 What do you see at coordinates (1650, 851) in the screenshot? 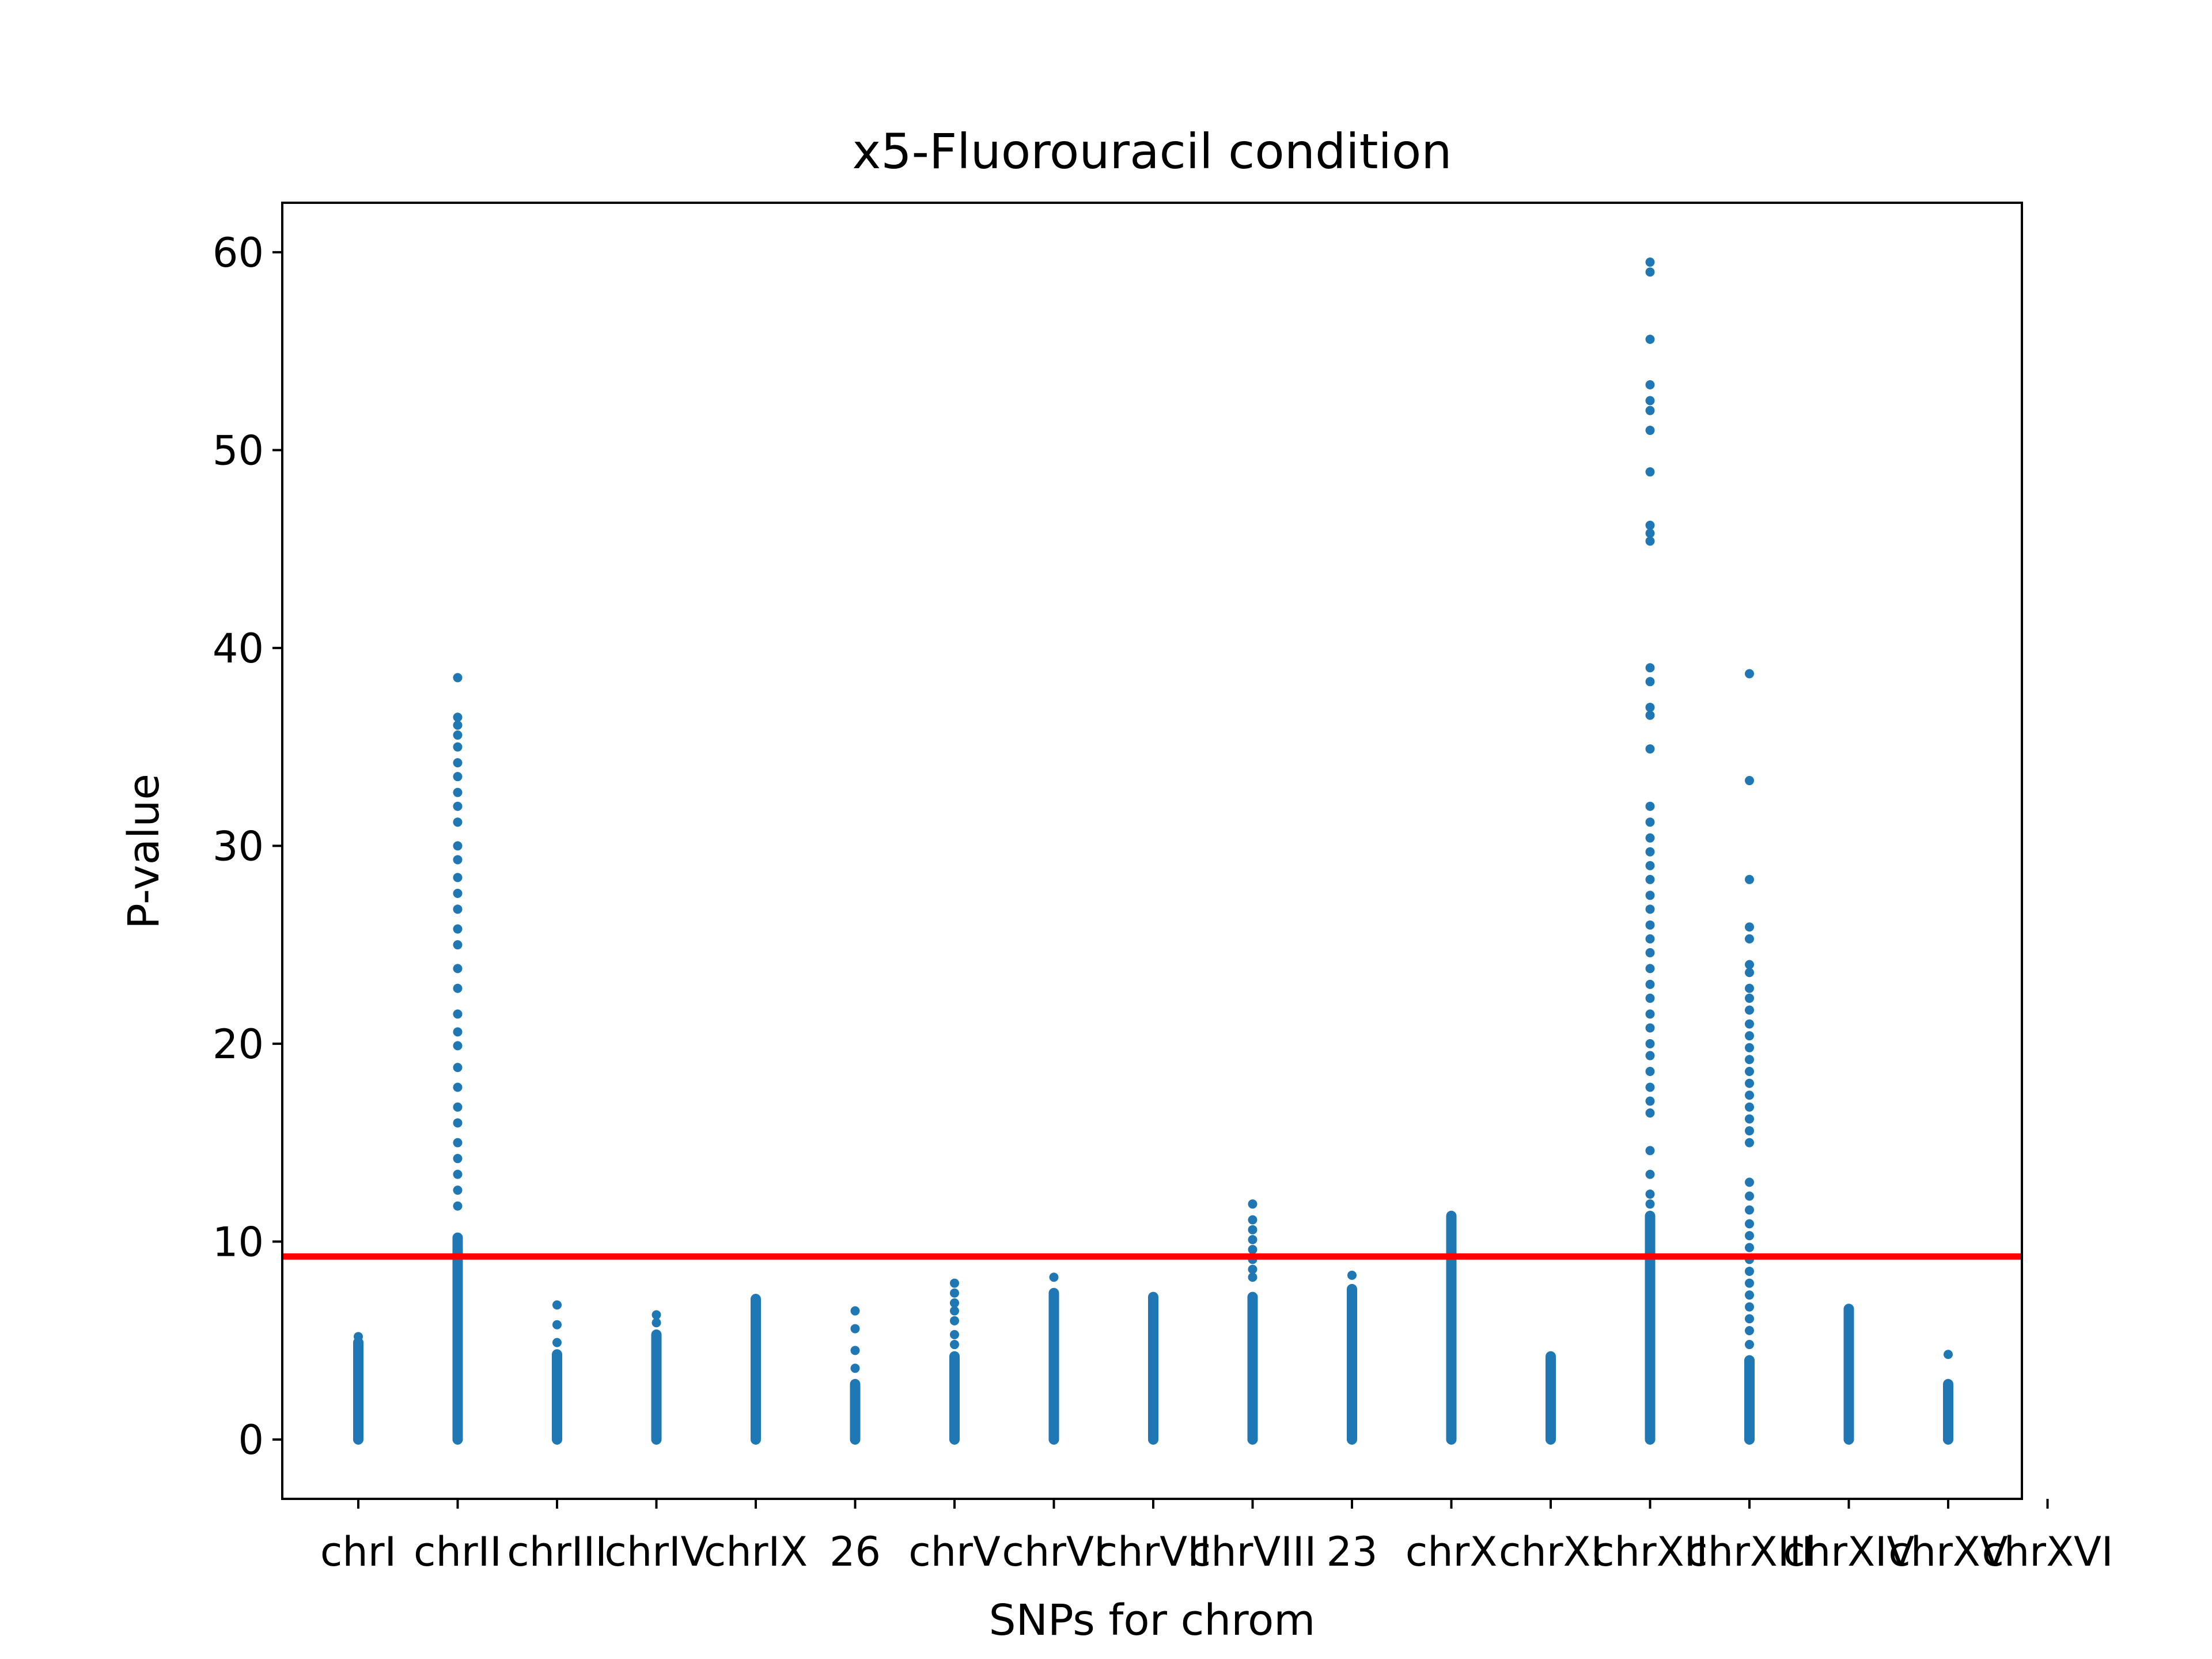
I see `series-chrXII` at bounding box center [1650, 851].